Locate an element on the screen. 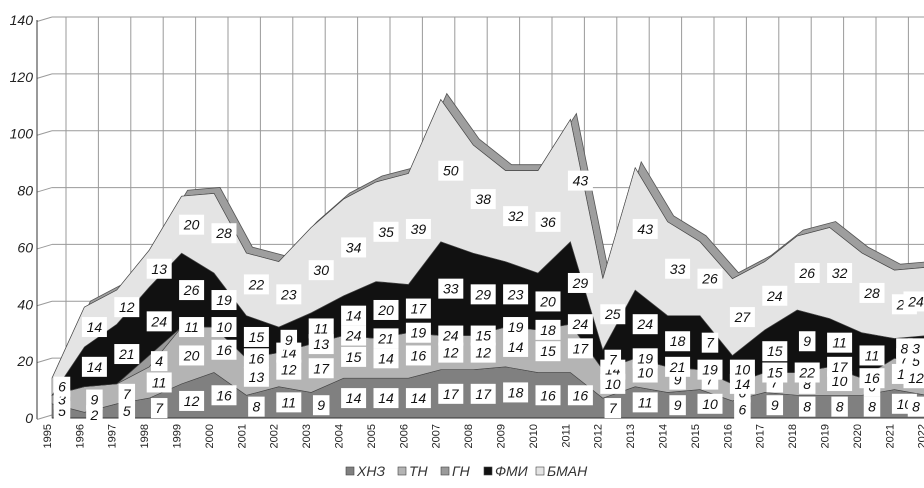 The height and width of the screenshot is (488, 924). x-tick-label: 1997 is located at coordinates (113, 436).